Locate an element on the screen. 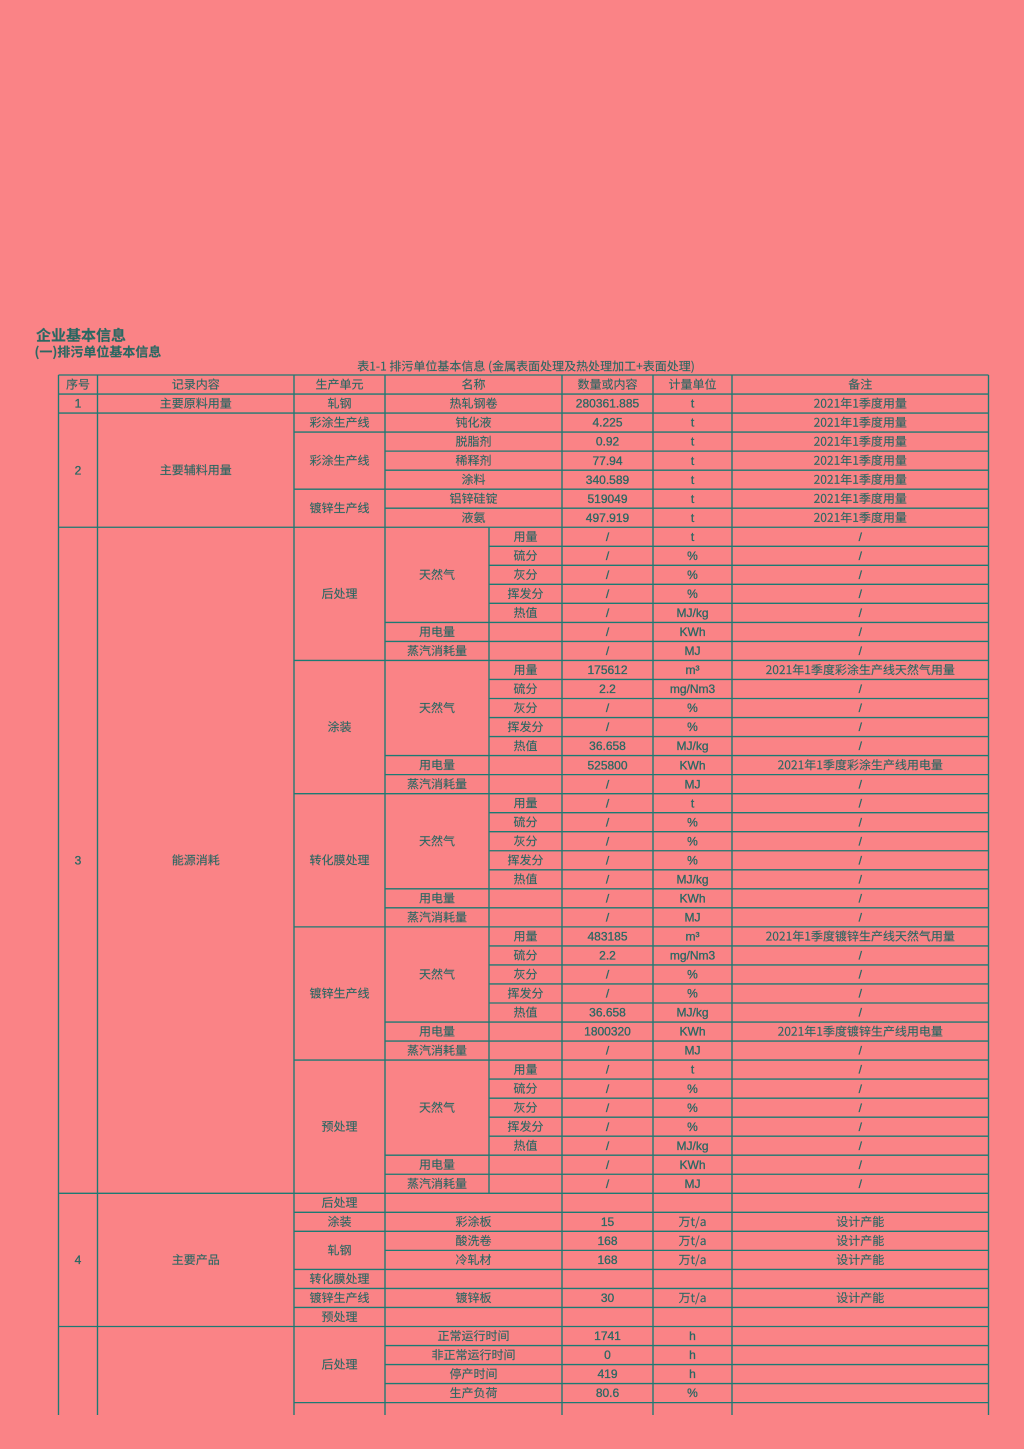  svg-text: 519049 is located at coordinates (607, 499).